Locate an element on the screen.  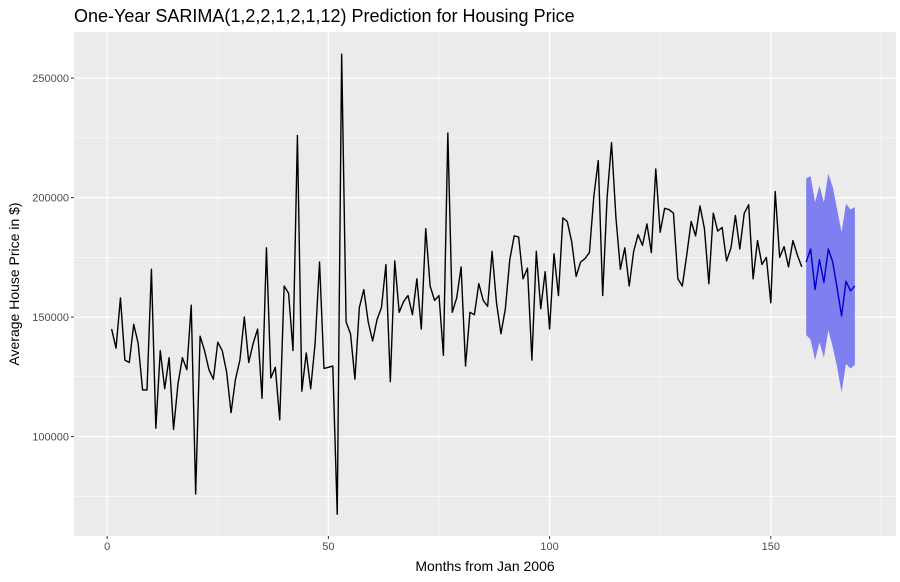
y-axis: 100000 150000 200000 250000 is located at coordinates (53, 258).